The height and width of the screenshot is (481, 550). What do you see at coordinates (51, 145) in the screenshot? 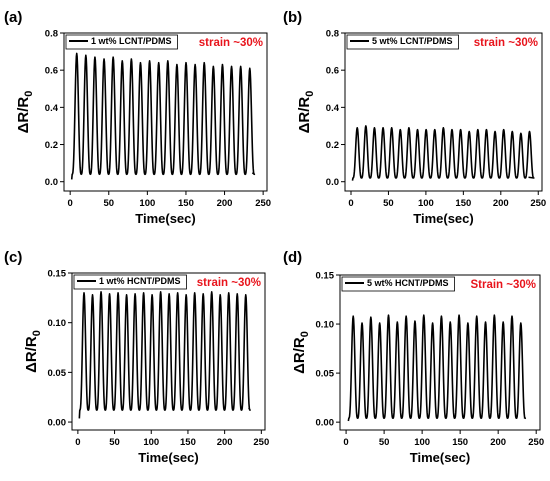
I see `y-tick-label: 0.2` at bounding box center [51, 145].